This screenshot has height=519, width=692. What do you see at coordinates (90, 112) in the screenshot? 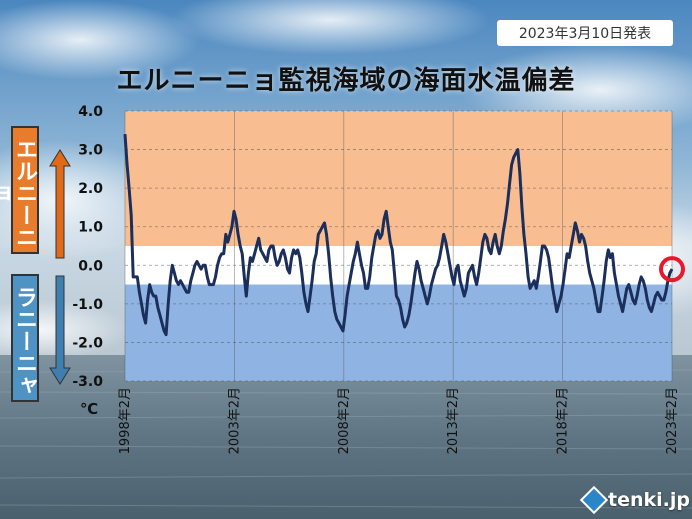
I see `y-tick-label: 4.0` at bounding box center [90, 112].